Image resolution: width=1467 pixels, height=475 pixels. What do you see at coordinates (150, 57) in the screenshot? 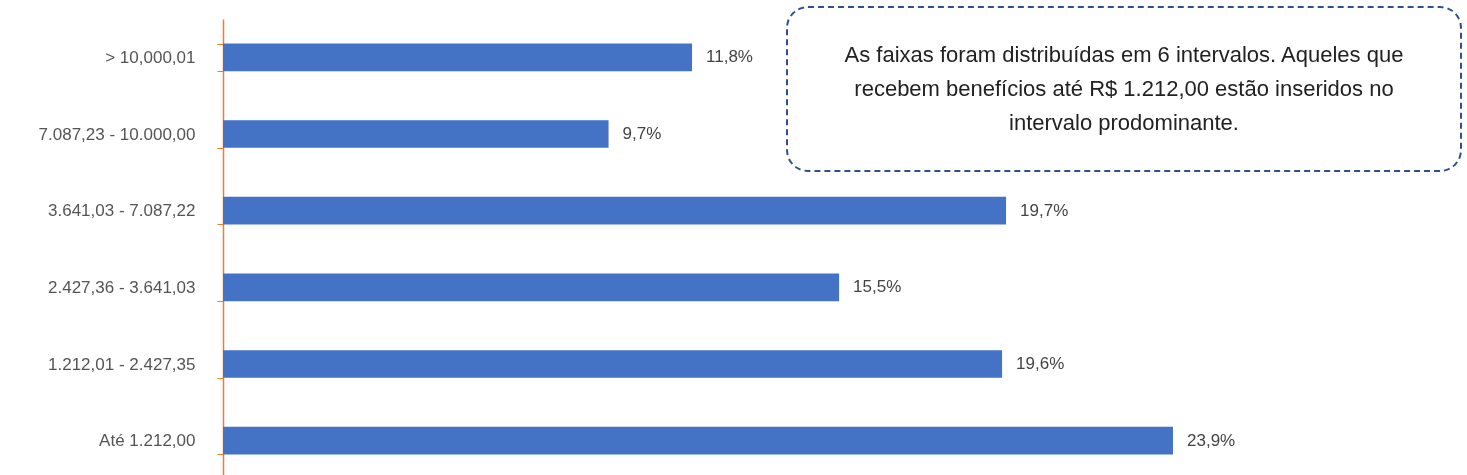
I see `y-tick-label: > 10,000,01` at bounding box center [150, 57].